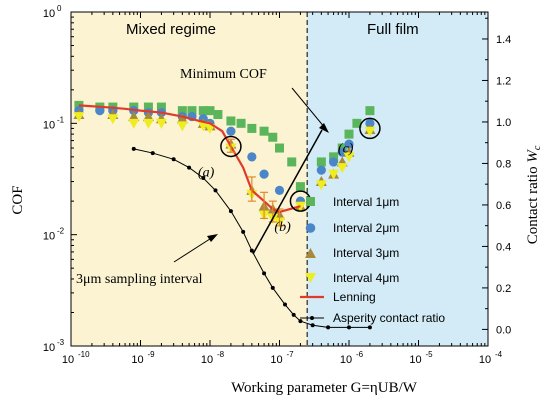  What do you see at coordinates (503, 330) in the screenshot?
I see `y2-tick-label: 0.0` at bounding box center [503, 330].